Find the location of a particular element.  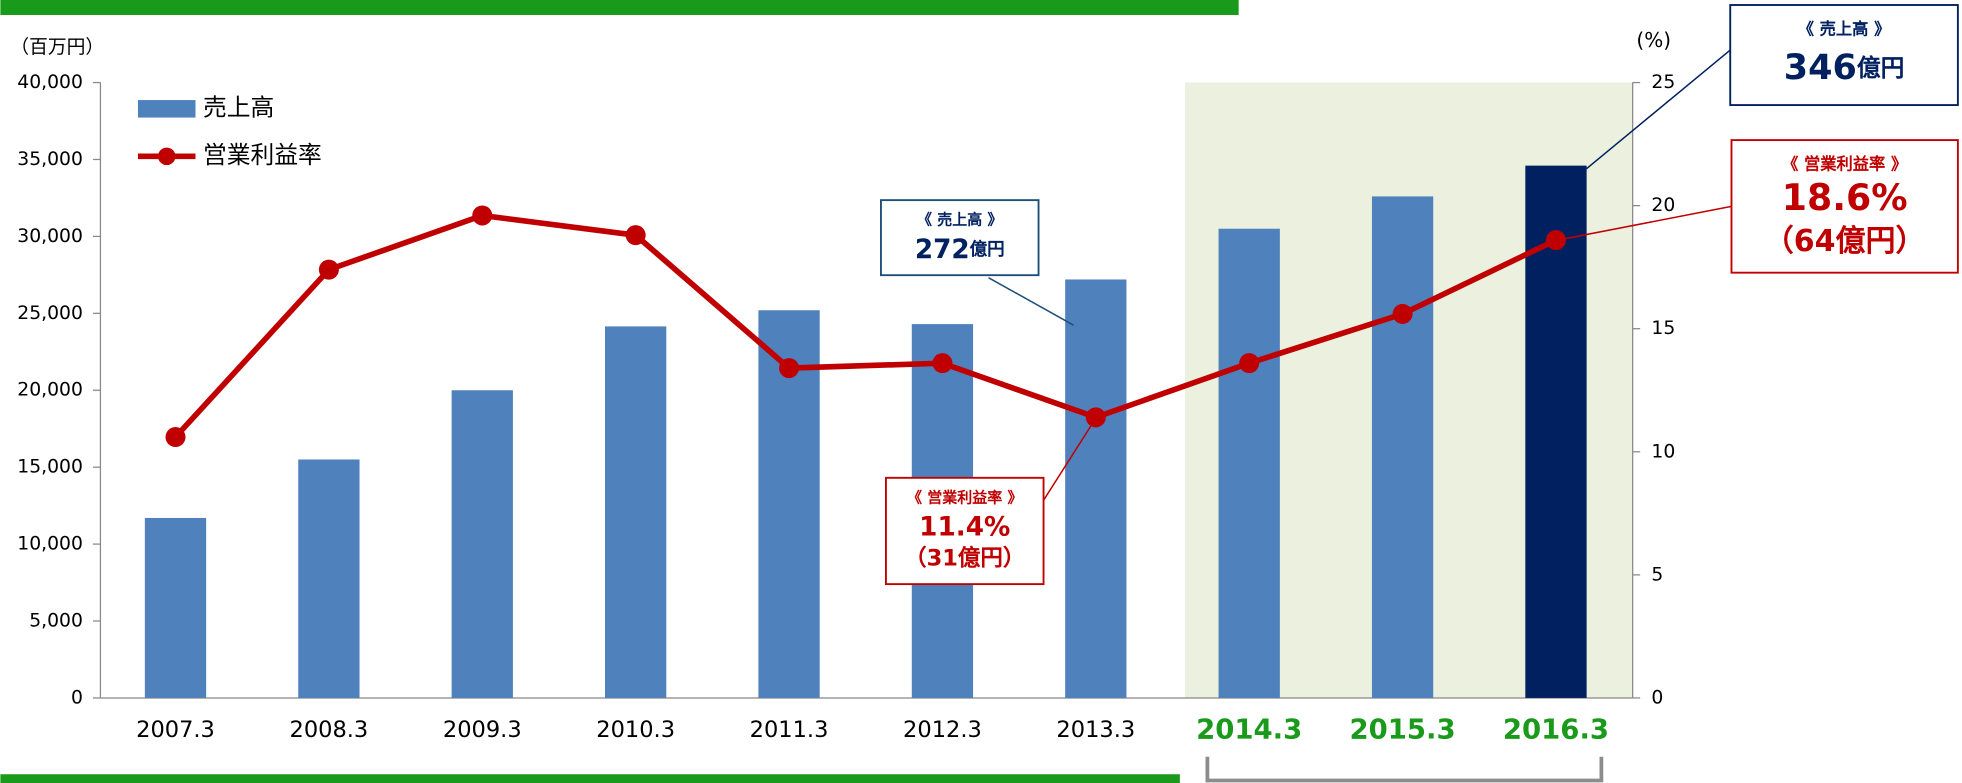

y-tick-label: 30,000 is located at coordinates (50, 236).